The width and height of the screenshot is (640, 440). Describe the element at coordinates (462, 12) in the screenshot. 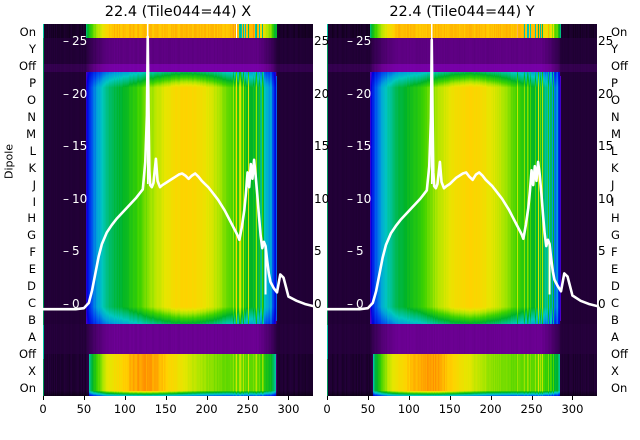

I see `panel-title-y: 22.4 (Tile044=44) Y` at that location.